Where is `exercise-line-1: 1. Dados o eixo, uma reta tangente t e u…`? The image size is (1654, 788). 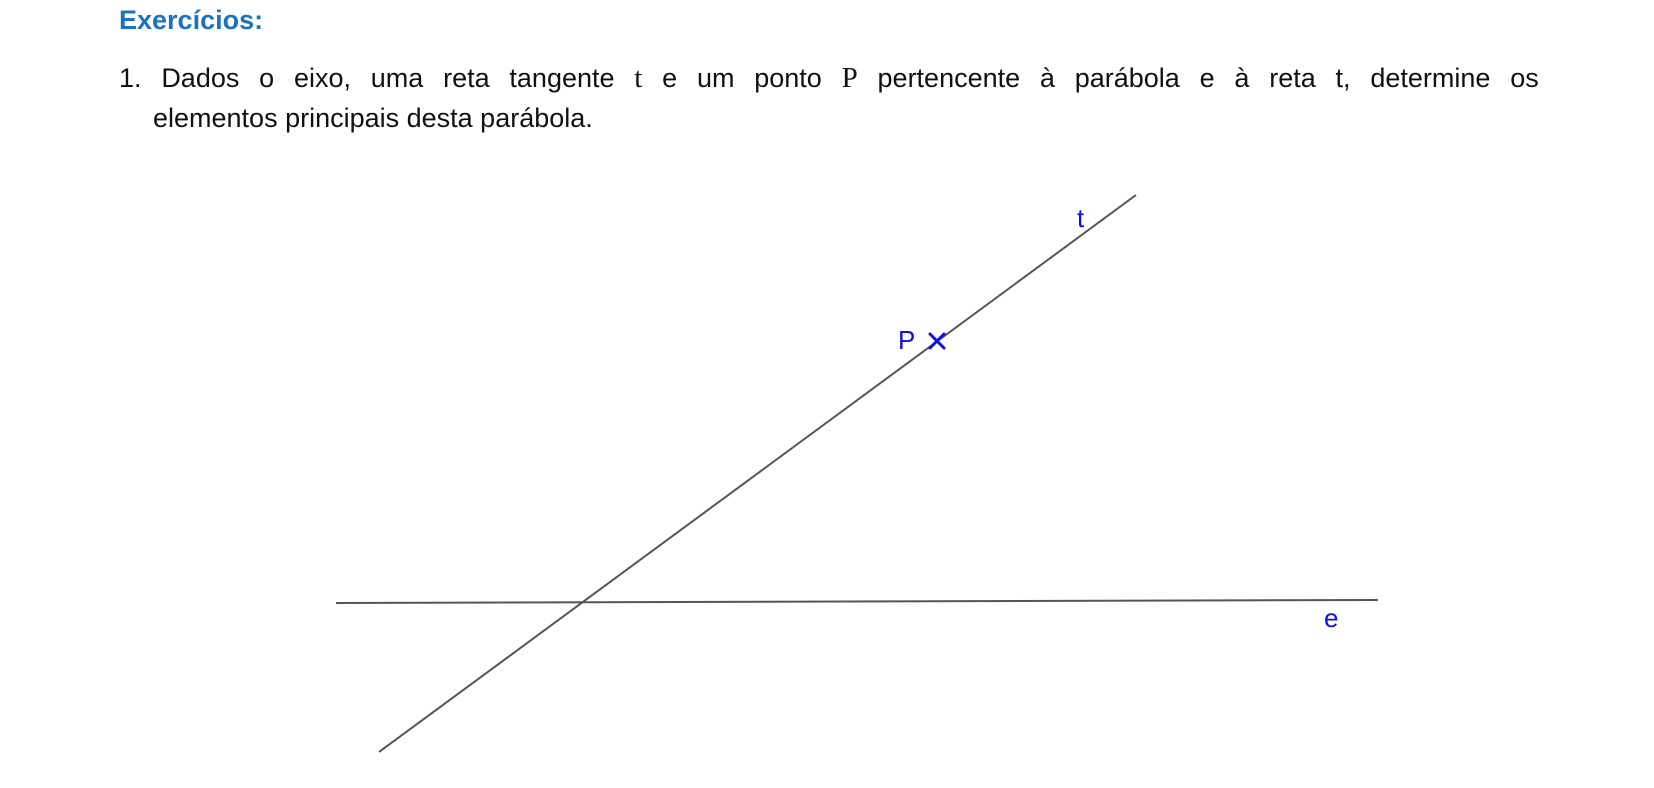
exercise-line-1: 1. Dados o eixo, uma reta tangente t e u… is located at coordinates (829, 78).